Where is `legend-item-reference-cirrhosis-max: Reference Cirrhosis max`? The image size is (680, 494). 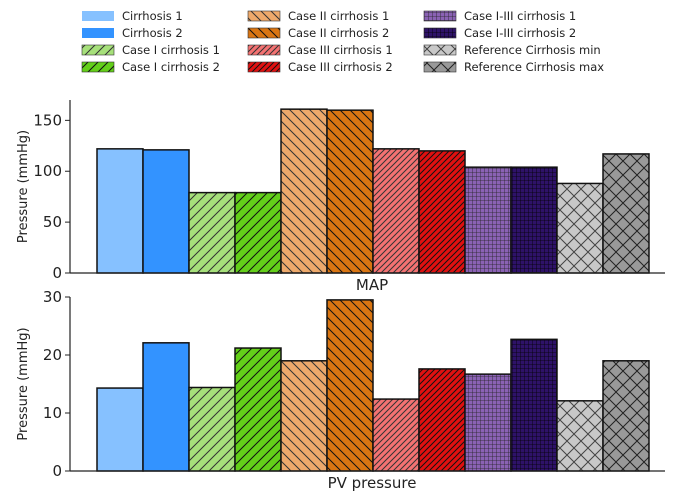 legend-item-reference-cirrhosis-max: Reference Cirrhosis max is located at coordinates (513, 67).